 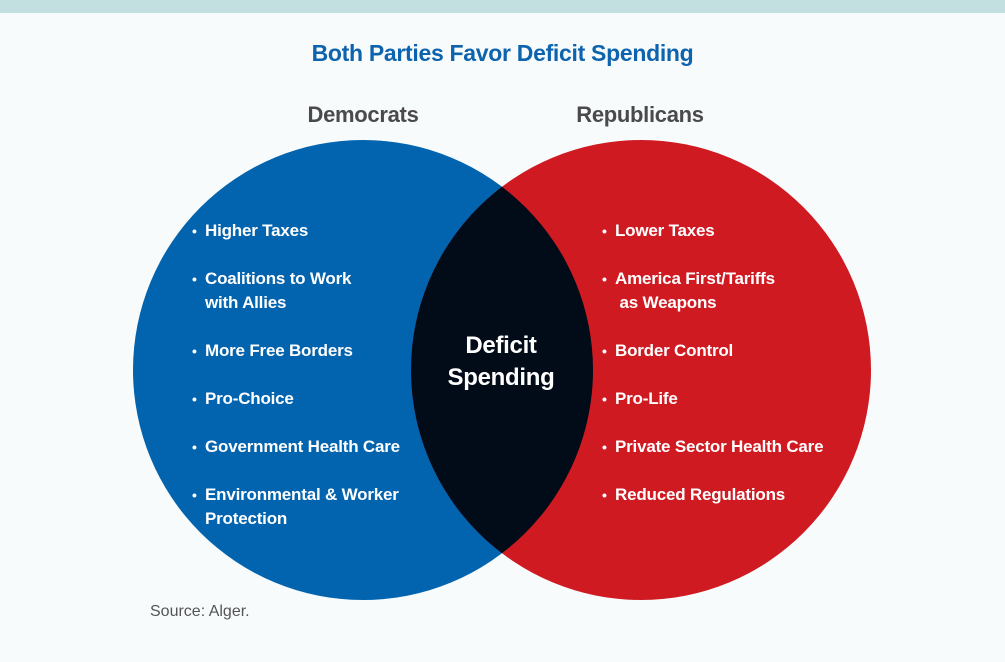 I want to click on source-note: Source: Alger., so click(x=200, y=611).